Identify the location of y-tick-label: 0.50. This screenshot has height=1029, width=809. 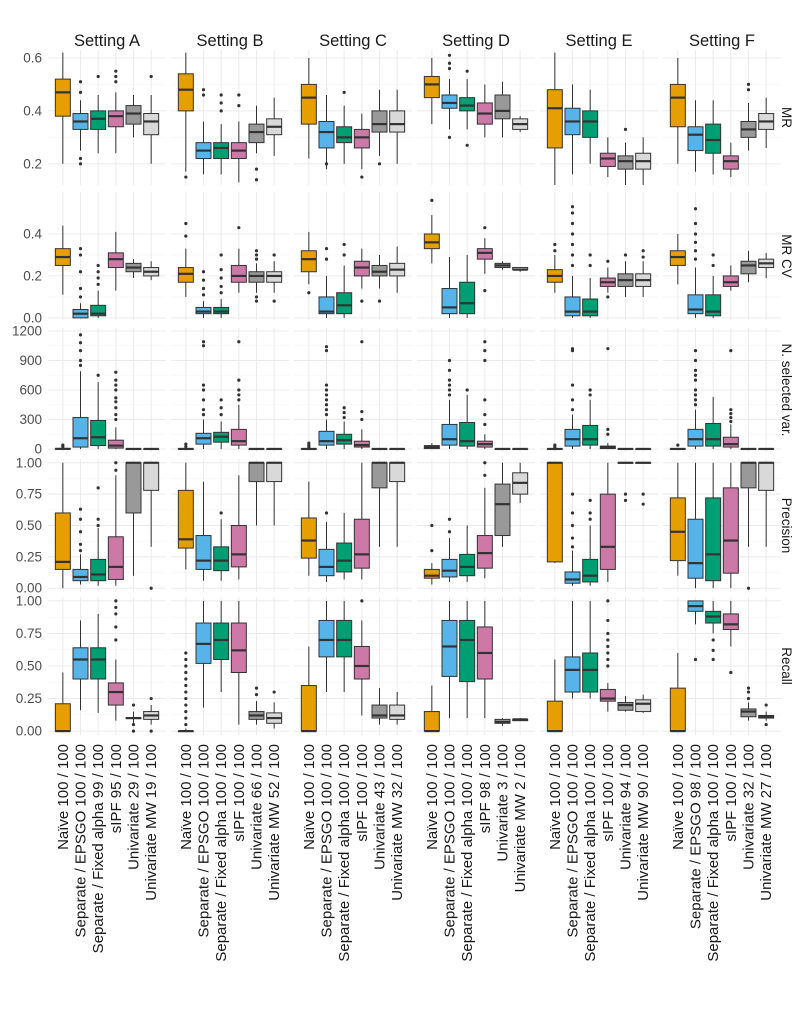
(29, 666).